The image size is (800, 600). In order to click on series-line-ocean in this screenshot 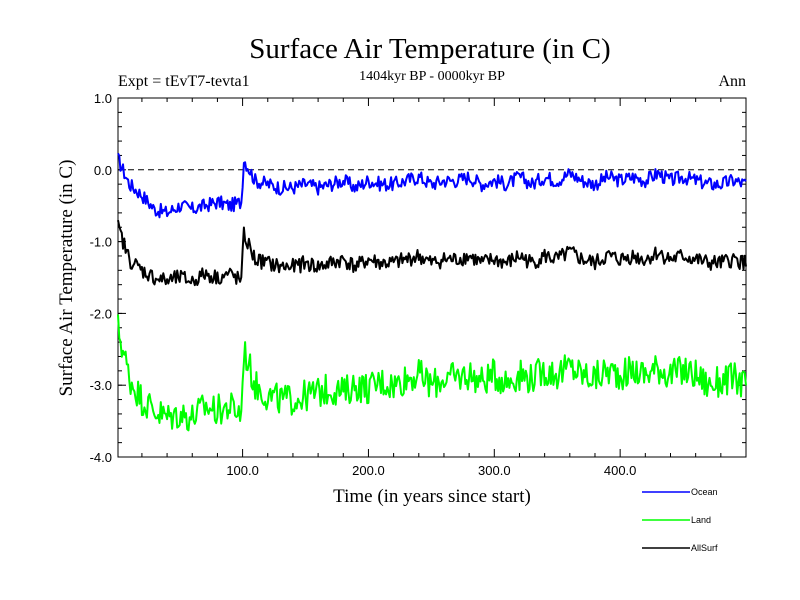, I will do `click(432, 185)`.